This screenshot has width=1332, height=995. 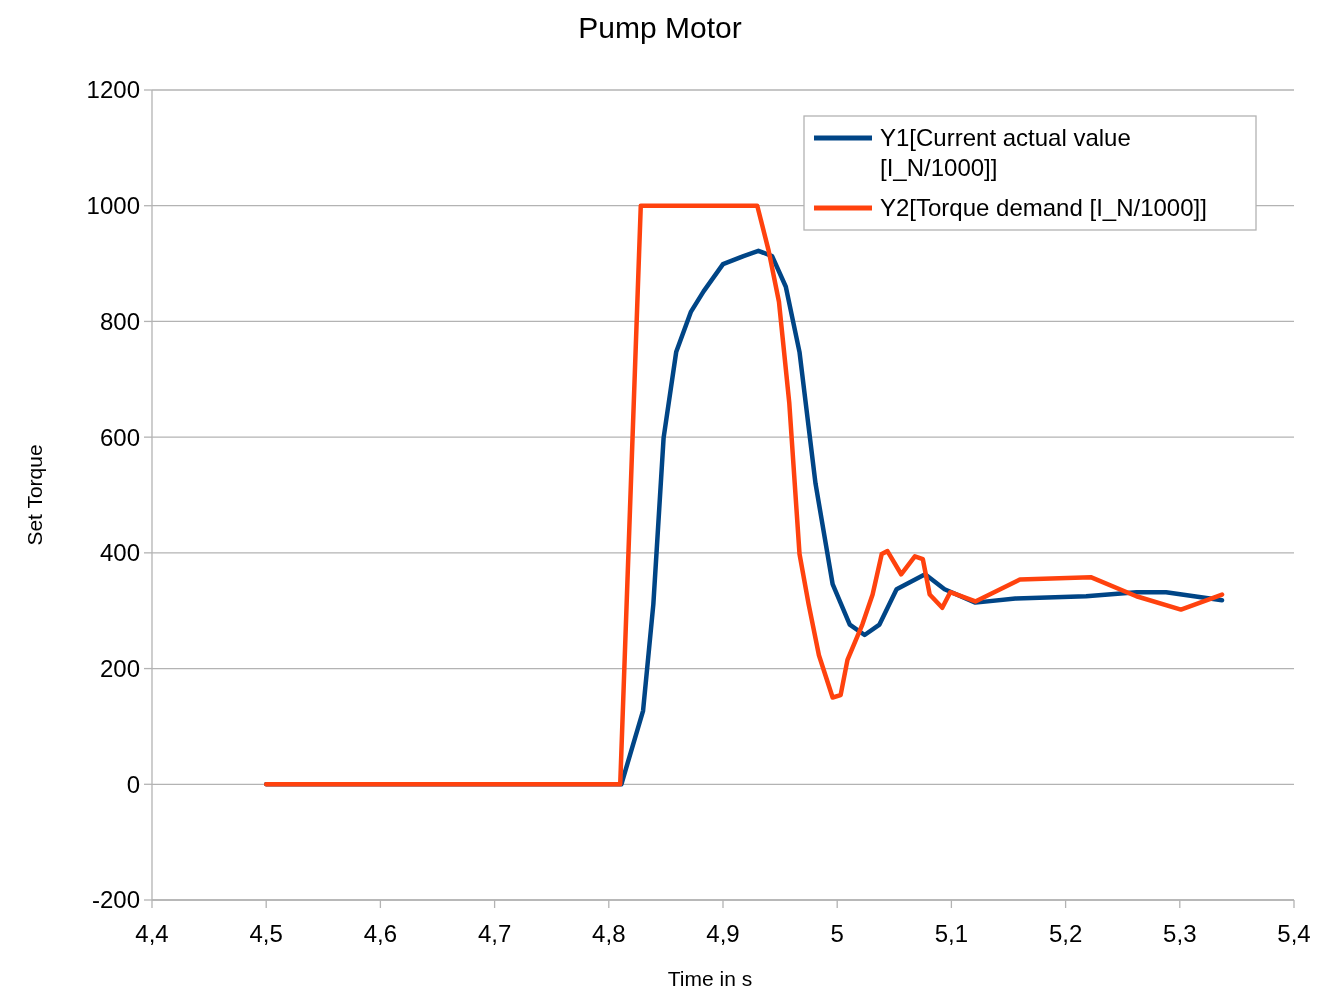 I want to click on x-tick-label: 4,6, so click(x=380, y=933).